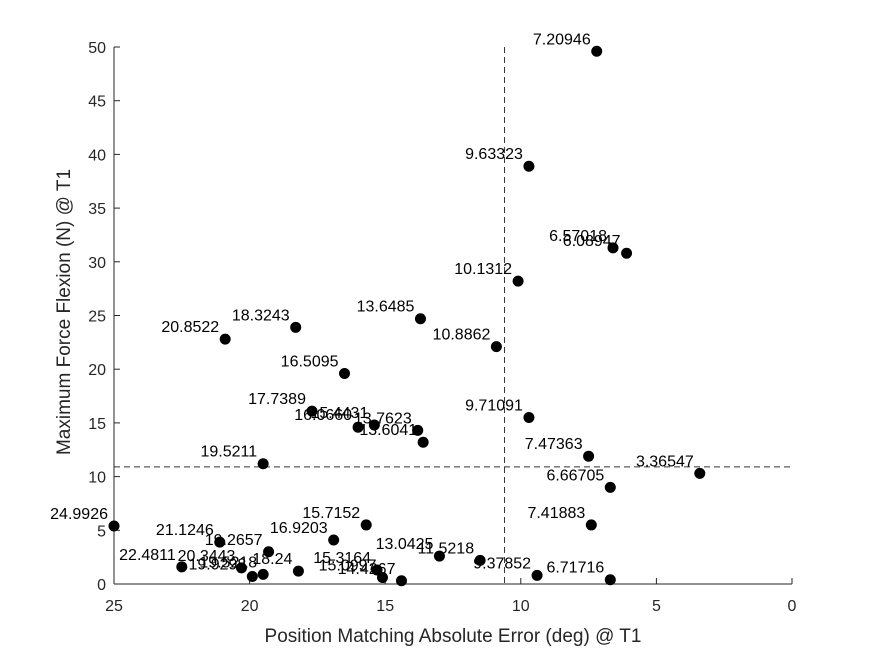 The width and height of the screenshot is (875, 656). Describe the element at coordinates (462, 335) in the screenshot. I see `data-point-label: 10.8862` at that location.